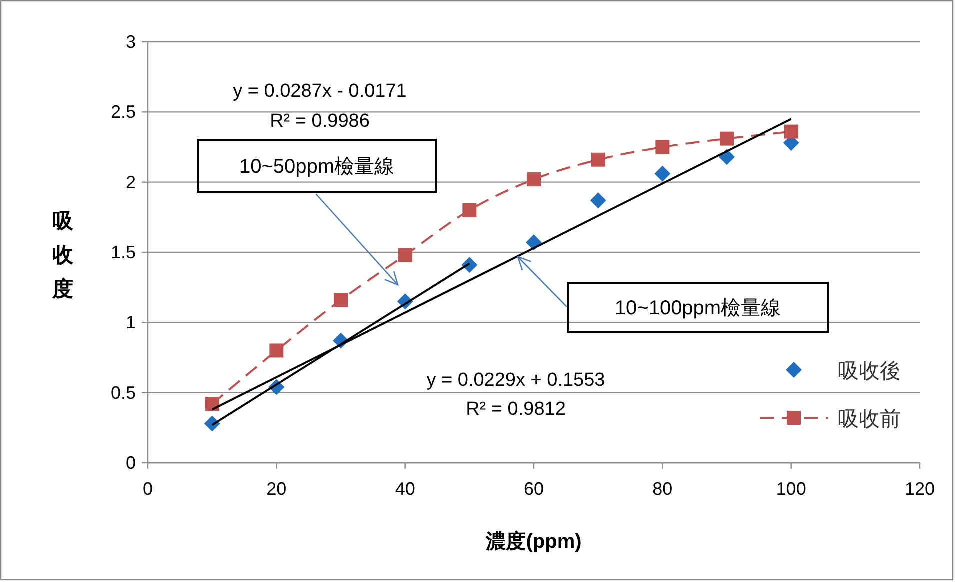  Describe the element at coordinates (516, 409) in the screenshot. I see `annotation: R² = 0.9812` at that location.